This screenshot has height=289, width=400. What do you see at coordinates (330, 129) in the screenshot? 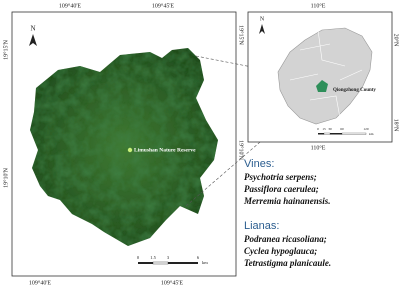
I see `scale-tick: 30` at bounding box center [330, 129].